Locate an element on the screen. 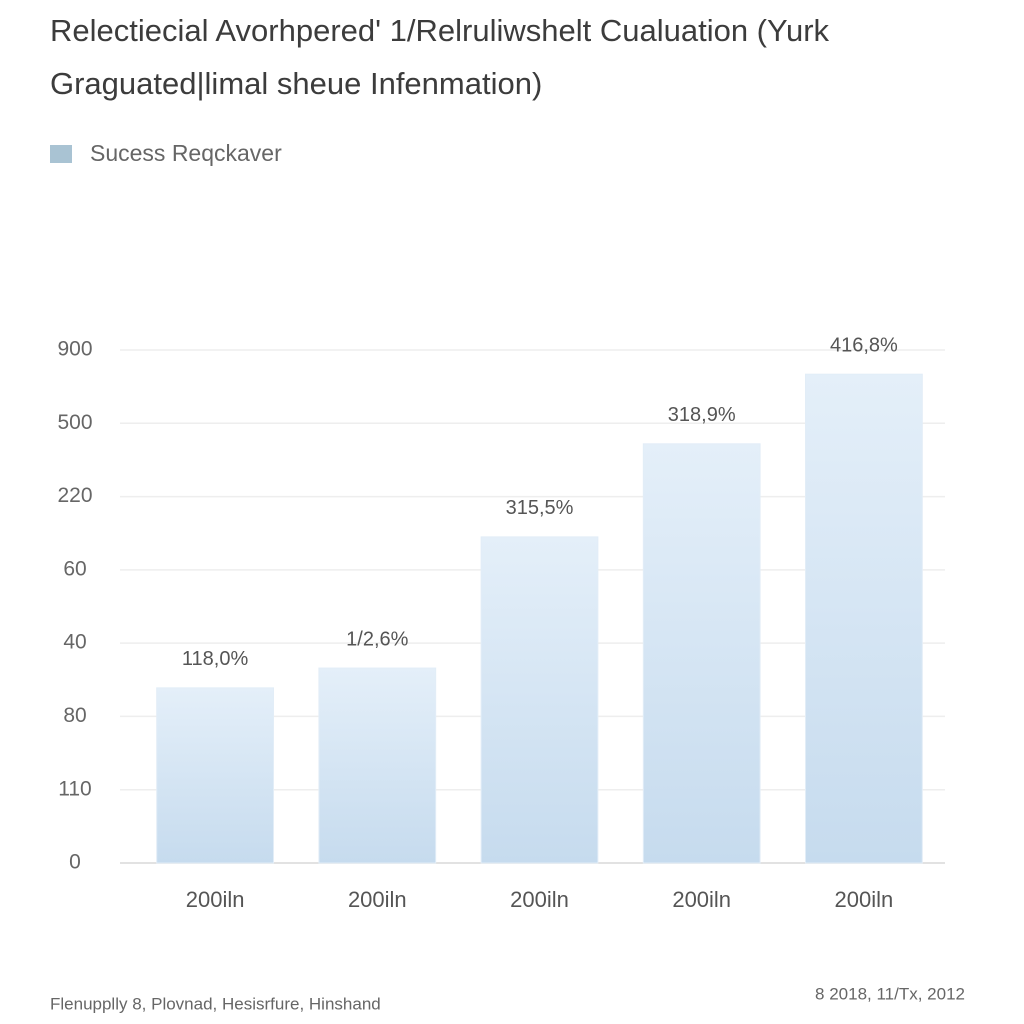 The height and width of the screenshot is (1024, 1024). value-label: 318,9% is located at coordinates (702, 415).